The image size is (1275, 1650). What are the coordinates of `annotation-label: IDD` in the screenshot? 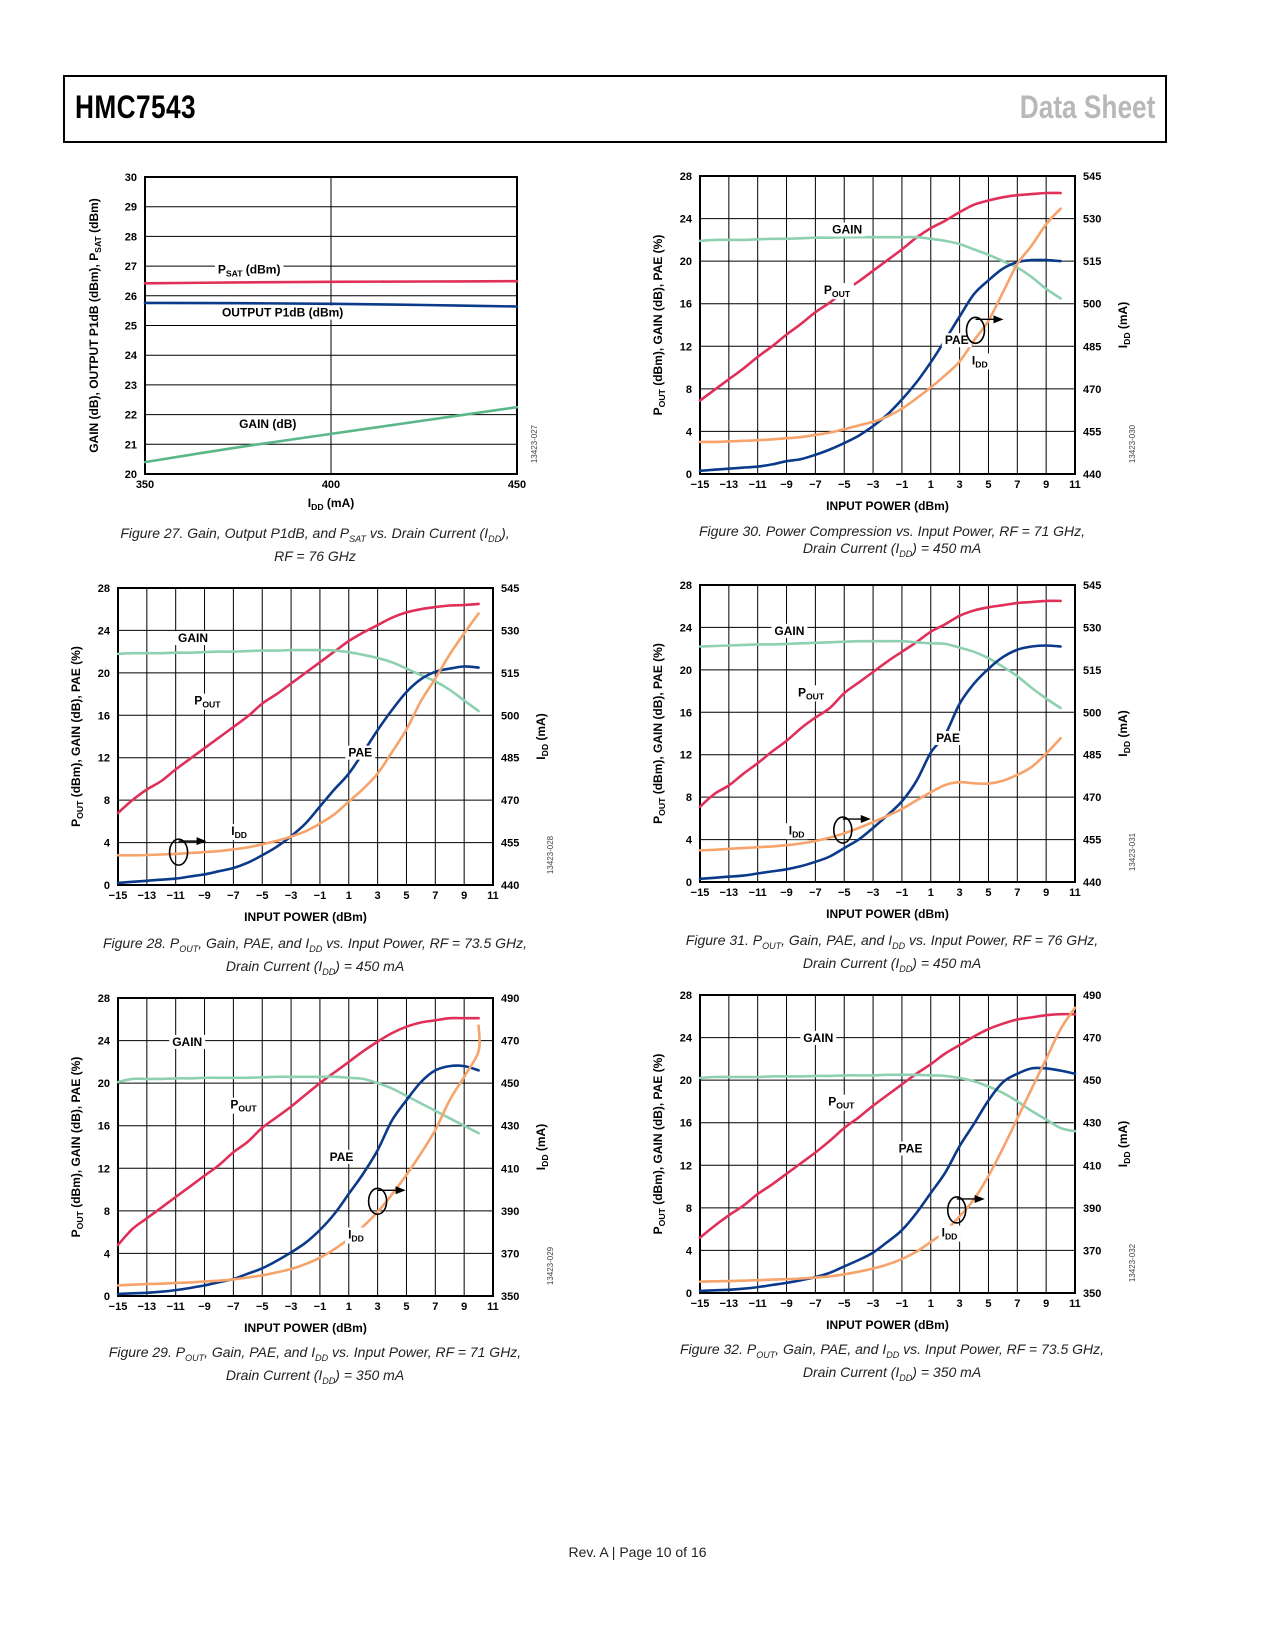 It's located at (356, 1236).